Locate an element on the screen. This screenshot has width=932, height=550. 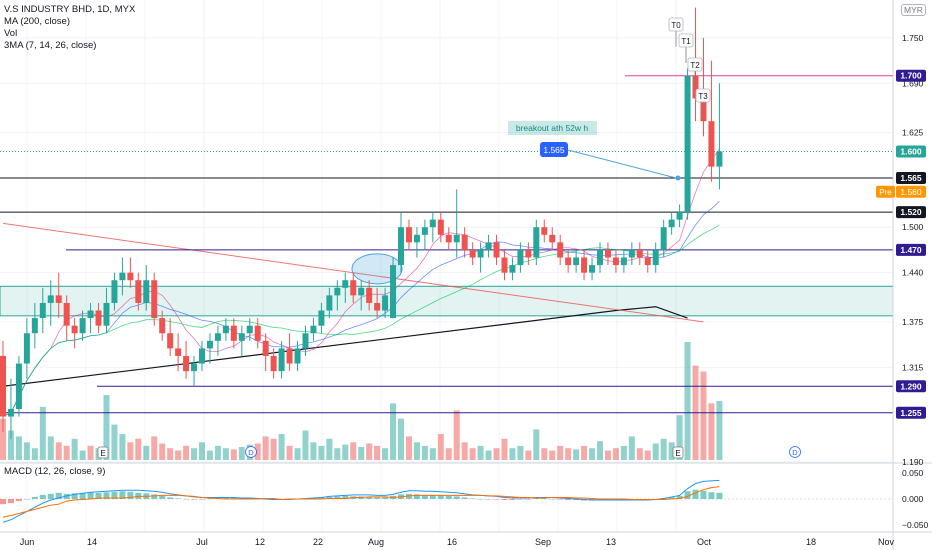
signal-line is located at coordinates (361, 502).